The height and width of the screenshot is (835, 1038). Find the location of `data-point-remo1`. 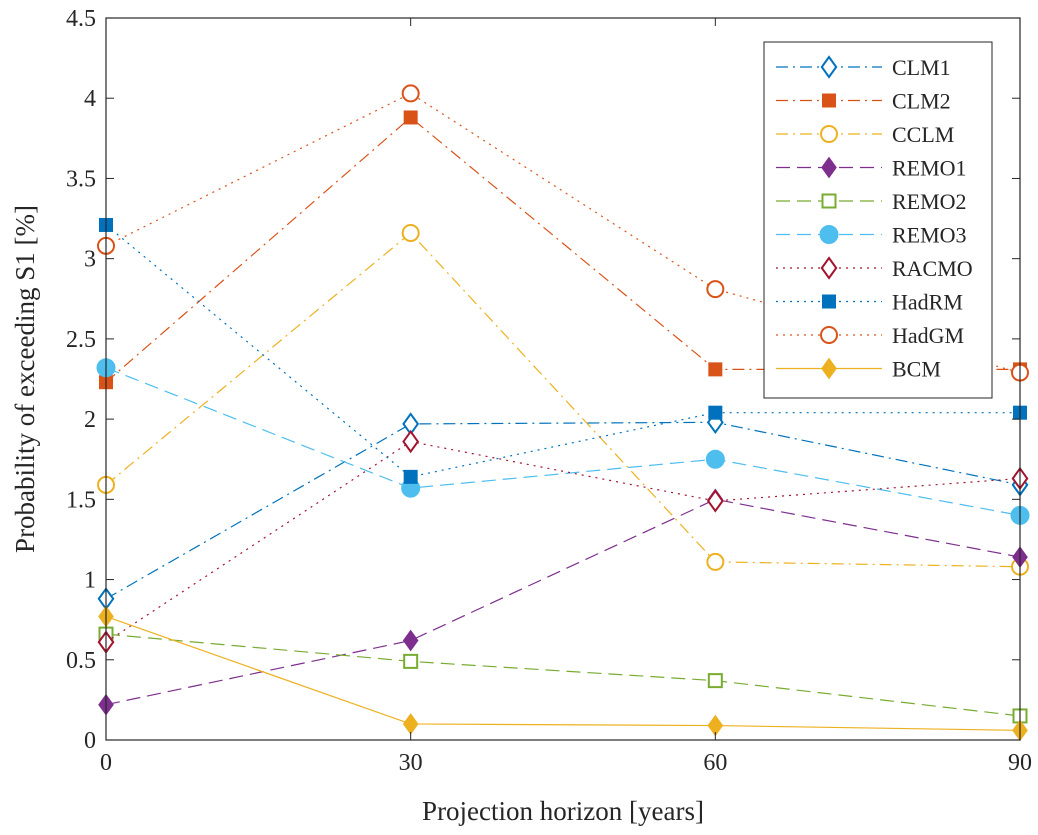

data-point-remo1 is located at coordinates (410, 640).